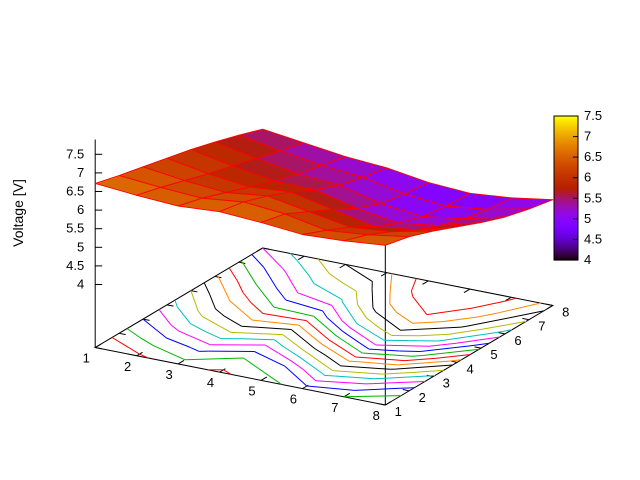  I want to click on z-tick-label: 6, so click(80, 209).